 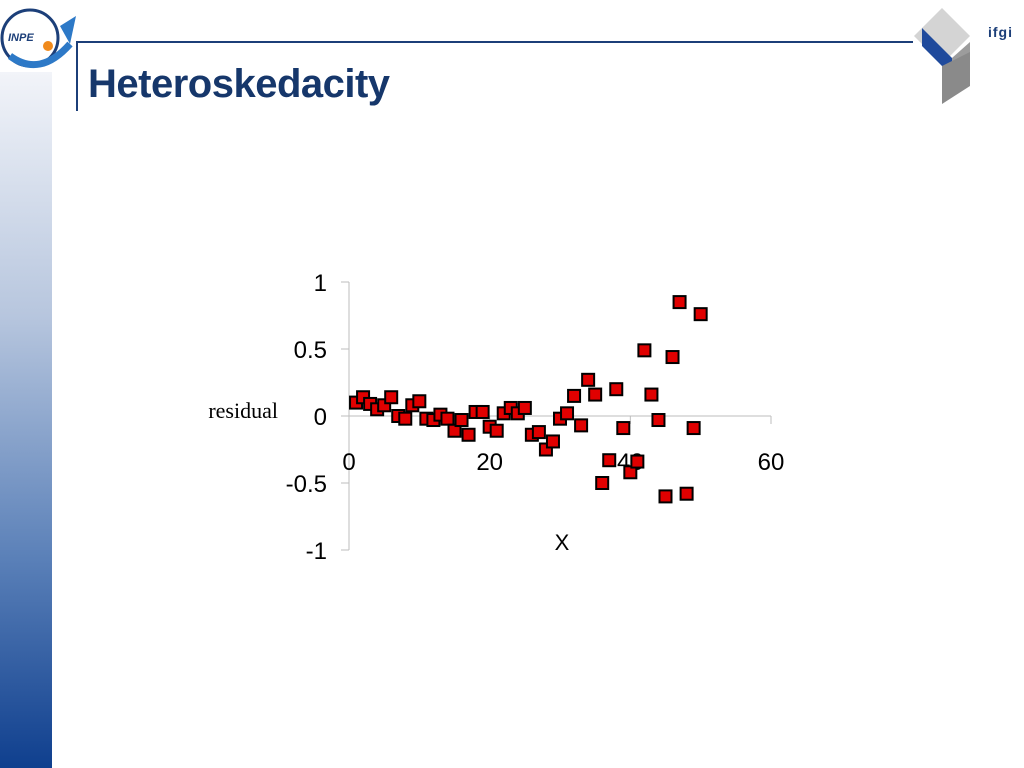 I want to click on y-axis-label: residual, so click(x=243, y=410).